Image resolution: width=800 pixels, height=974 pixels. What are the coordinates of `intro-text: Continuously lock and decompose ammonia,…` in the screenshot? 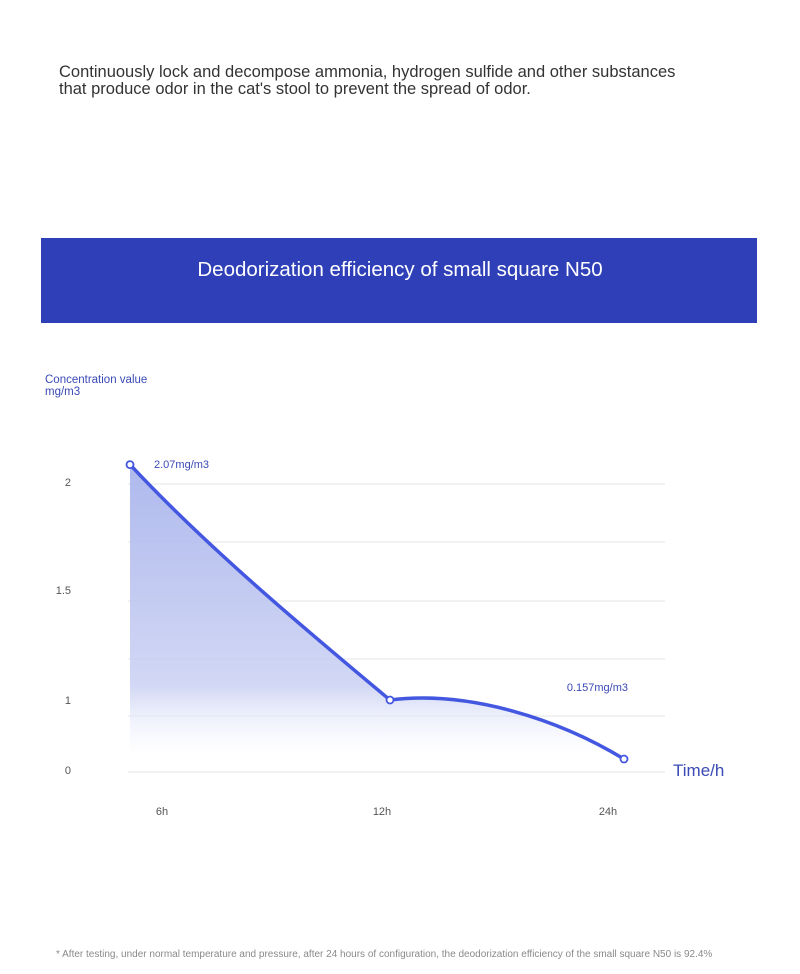 It's located at (367, 80).